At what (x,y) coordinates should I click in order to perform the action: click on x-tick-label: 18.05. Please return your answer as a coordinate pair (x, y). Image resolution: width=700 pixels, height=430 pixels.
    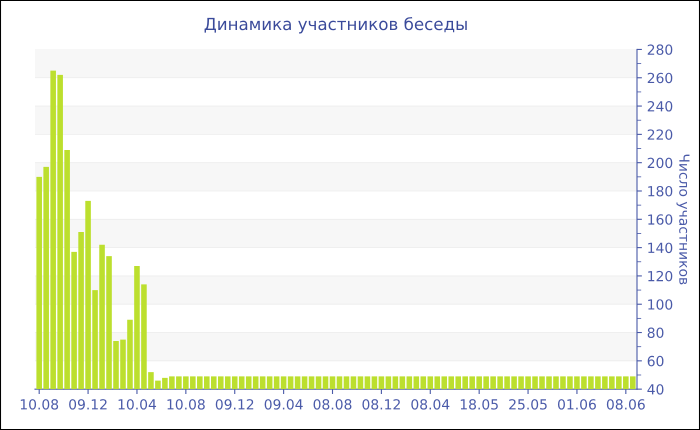
    Looking at the image, I should click on (479, 404).